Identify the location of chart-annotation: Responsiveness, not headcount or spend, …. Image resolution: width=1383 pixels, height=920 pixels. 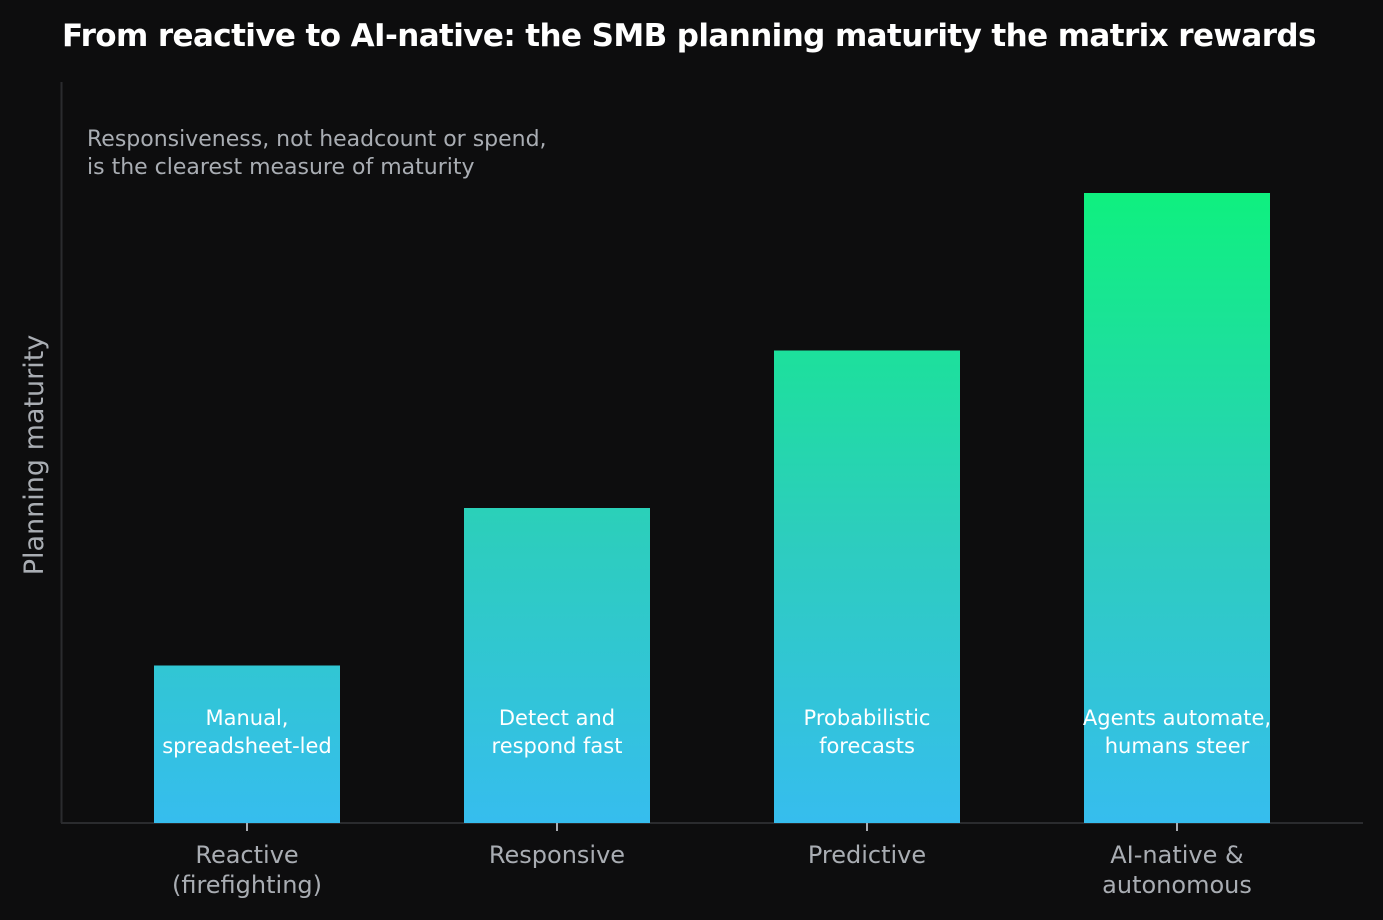
(320, 153).